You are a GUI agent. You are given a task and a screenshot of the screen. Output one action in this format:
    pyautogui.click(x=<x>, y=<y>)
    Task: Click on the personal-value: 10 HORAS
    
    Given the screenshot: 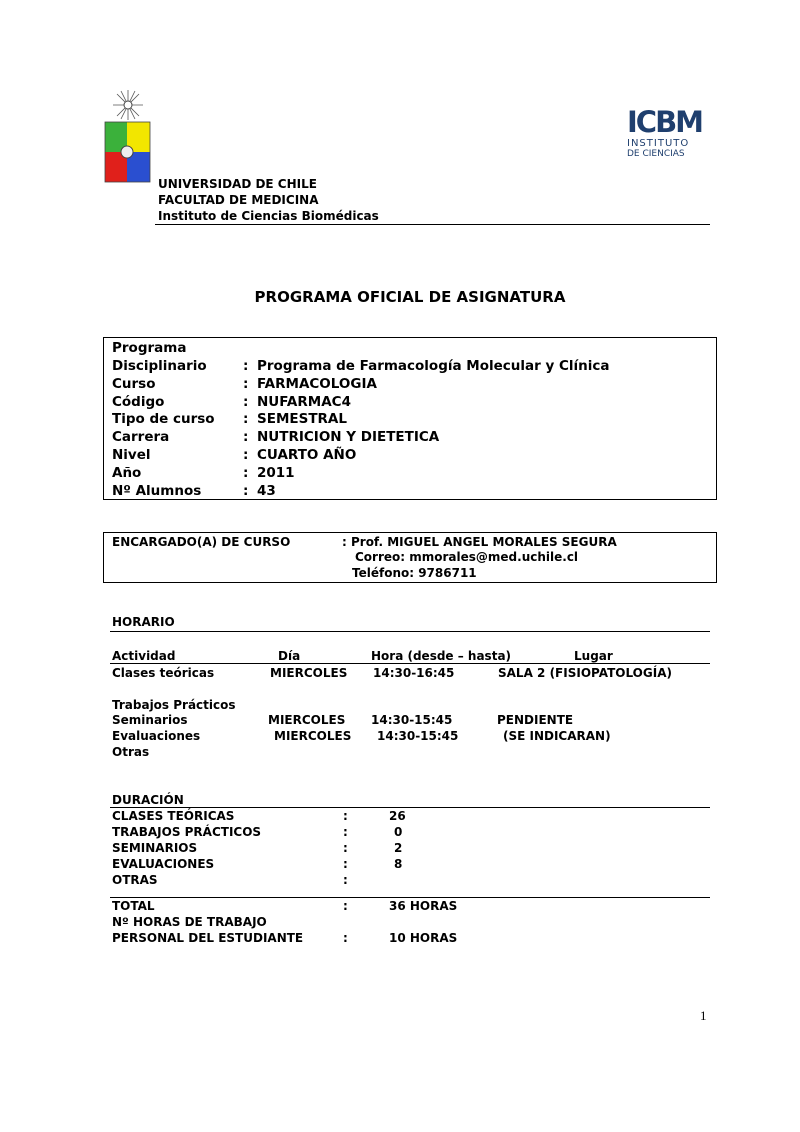 What is the action you would take?
    pyautogui.click(x=423, y=938)
    